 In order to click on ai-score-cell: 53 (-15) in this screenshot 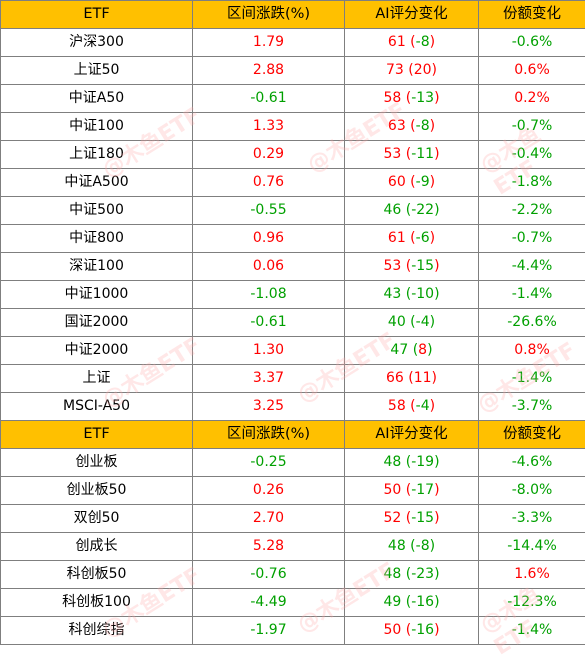, I will do `click(412, 267)`.